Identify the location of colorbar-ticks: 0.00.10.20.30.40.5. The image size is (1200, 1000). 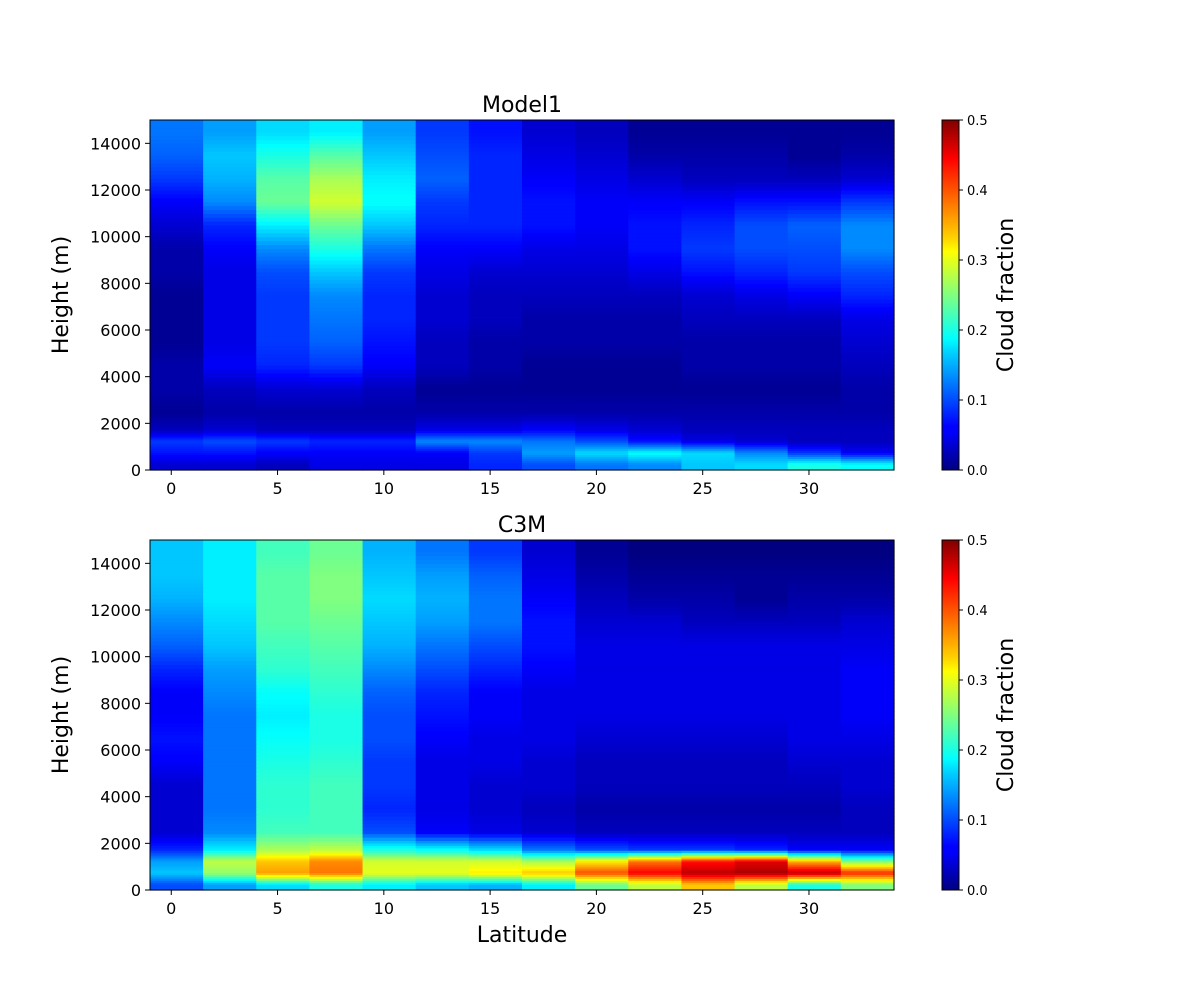
(973, 296).